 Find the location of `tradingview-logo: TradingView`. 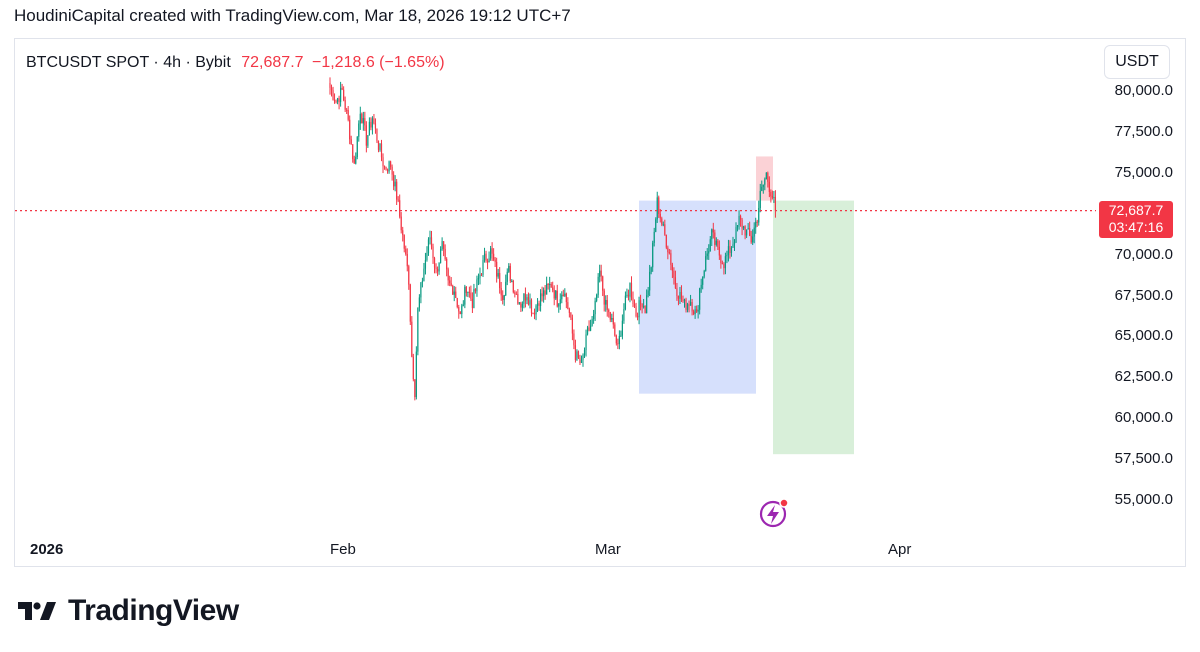

tradingview-logo: TradingView is located at coordinates (127, 611).